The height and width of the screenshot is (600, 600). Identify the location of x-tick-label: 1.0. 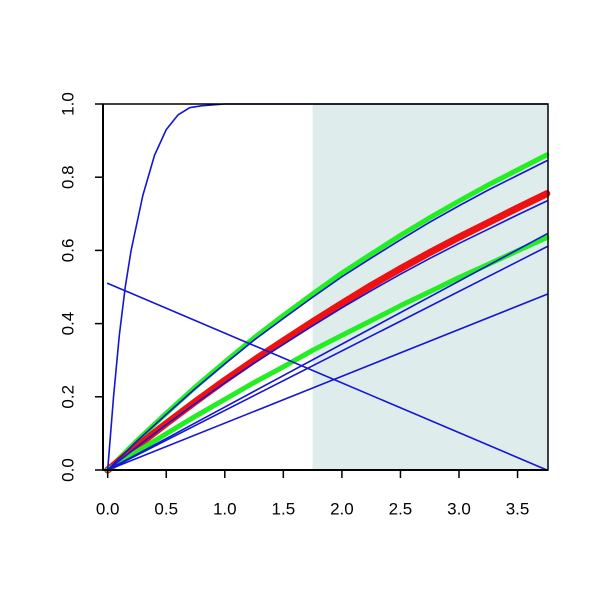
(225, 508).